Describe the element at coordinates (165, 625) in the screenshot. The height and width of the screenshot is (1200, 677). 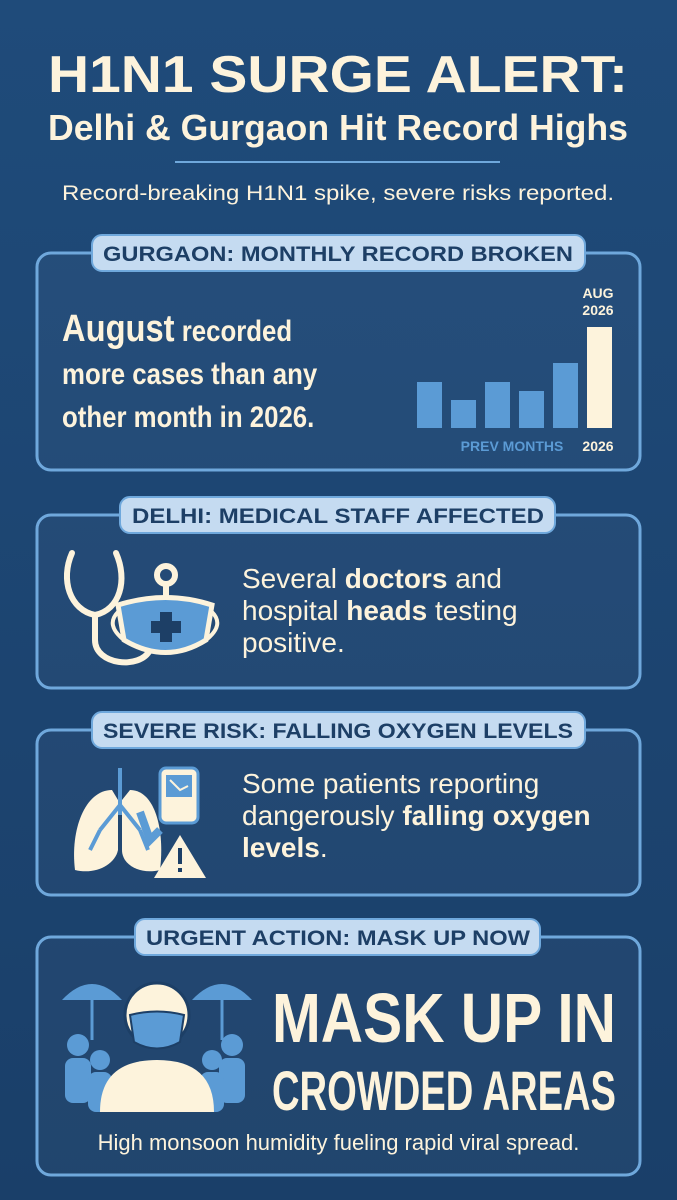
I see `mask-icon` at that location.